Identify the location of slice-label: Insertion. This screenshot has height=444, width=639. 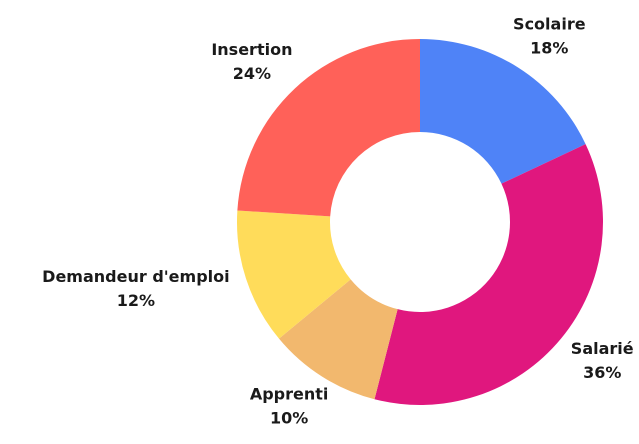
(251, 49).